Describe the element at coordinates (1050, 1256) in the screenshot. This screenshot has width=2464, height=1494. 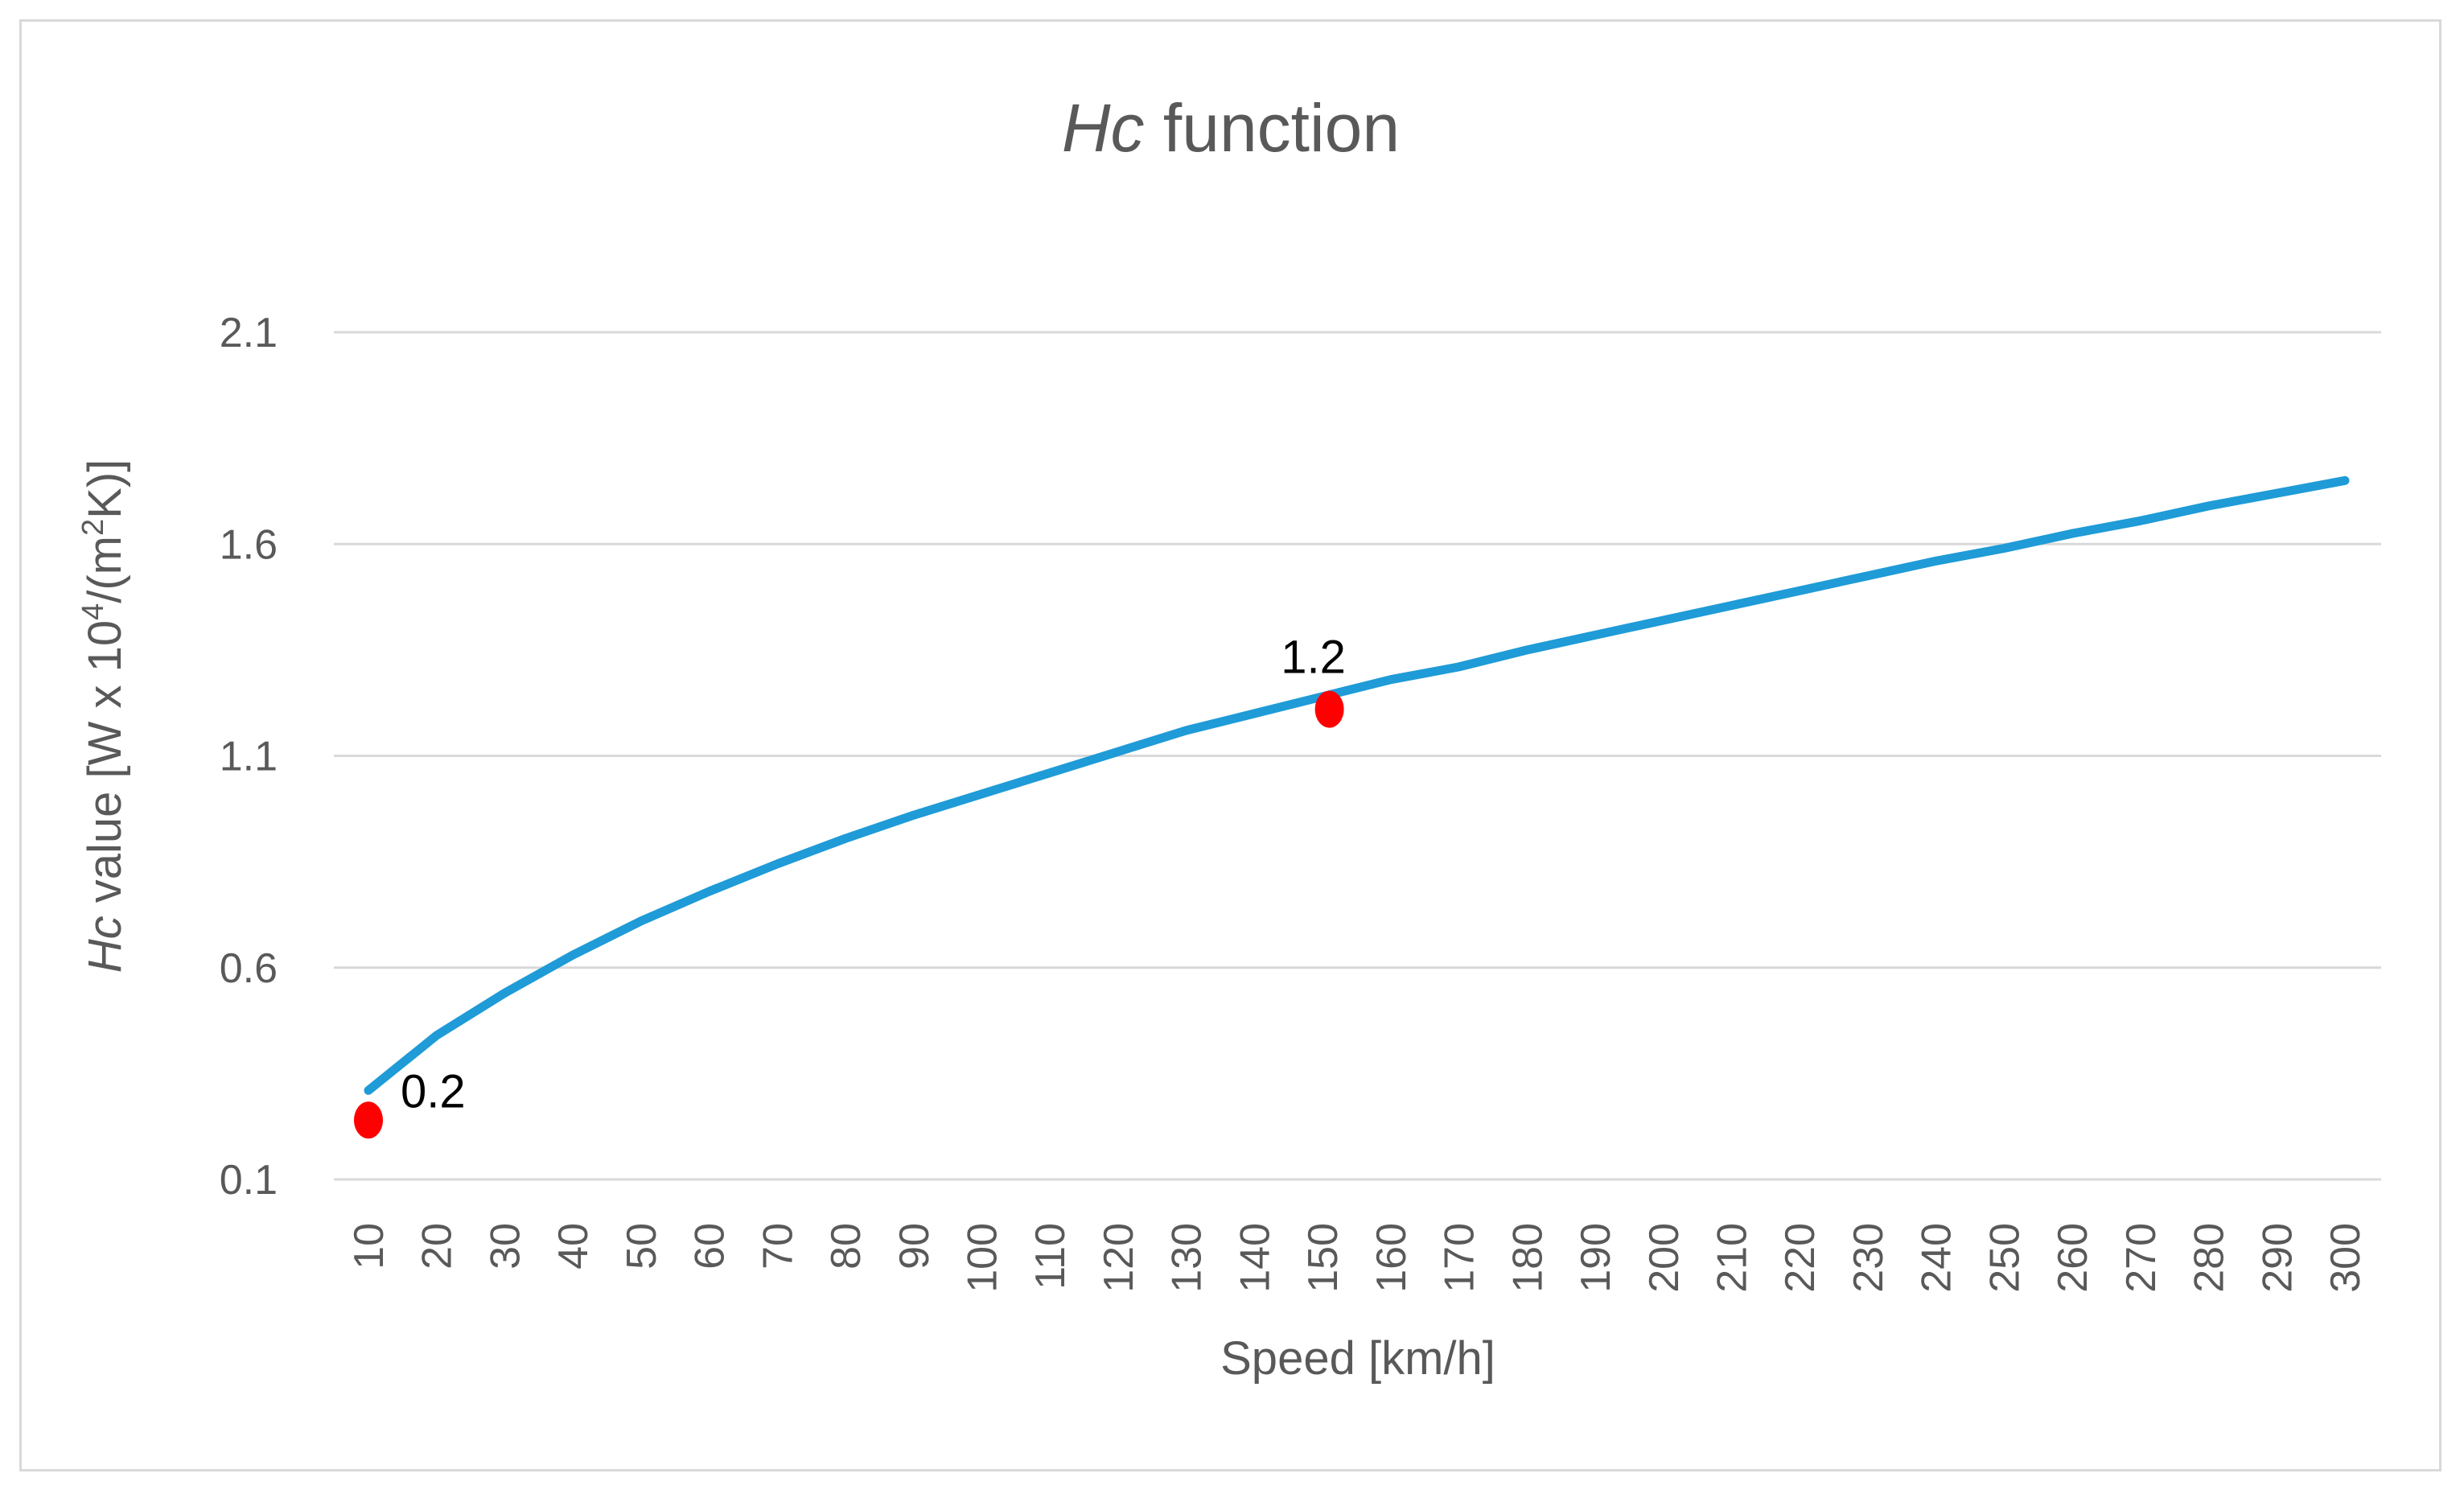
I see `x-tick-label: 110` at that location.